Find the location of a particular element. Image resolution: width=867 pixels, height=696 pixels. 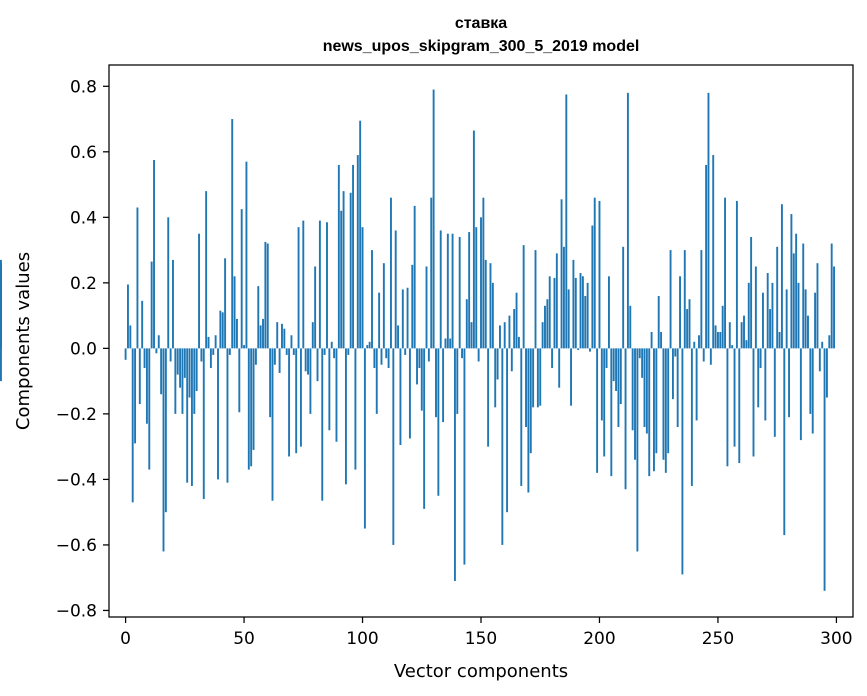

x-tick-label: 300 is located at coordinates (836, 639).